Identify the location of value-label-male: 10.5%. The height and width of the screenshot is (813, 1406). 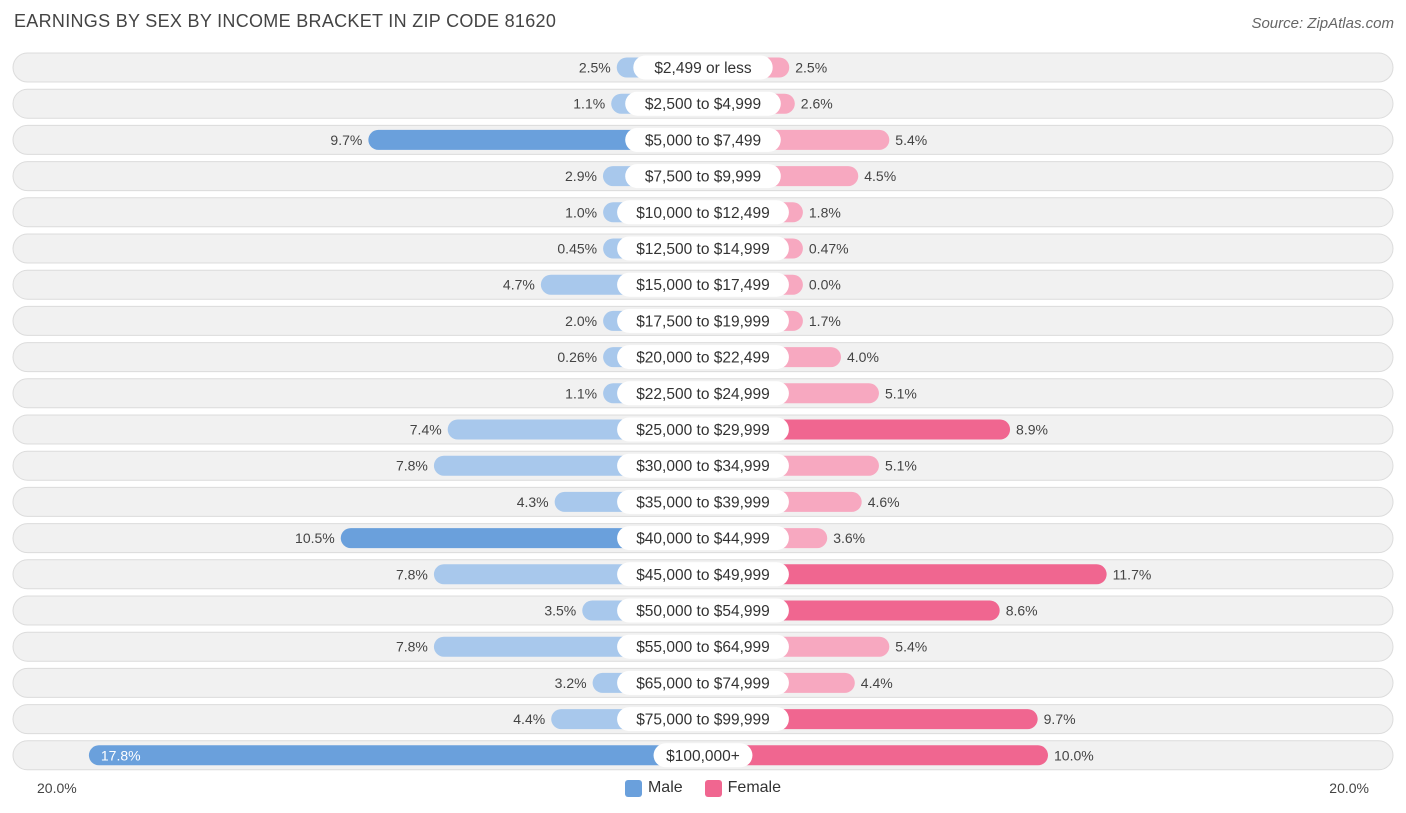
(315, 538).